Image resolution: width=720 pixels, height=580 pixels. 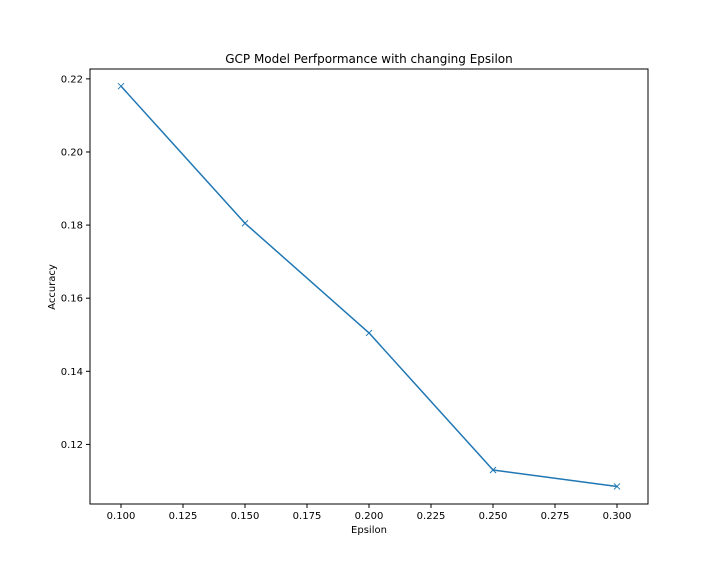 What do you see at coordinates (369, 516) in the screenshot?
I see `x-tick-label: 0.200` at bounding box center [369, 516].